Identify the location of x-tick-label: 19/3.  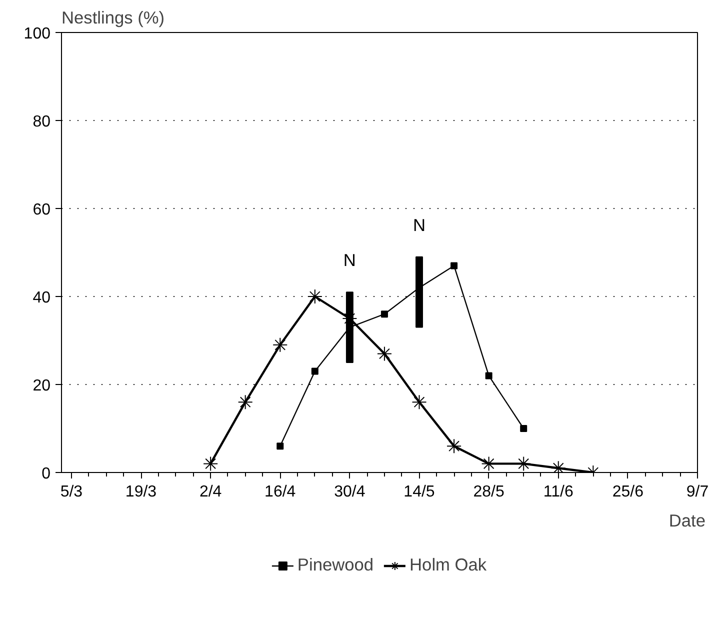
(141, 492).